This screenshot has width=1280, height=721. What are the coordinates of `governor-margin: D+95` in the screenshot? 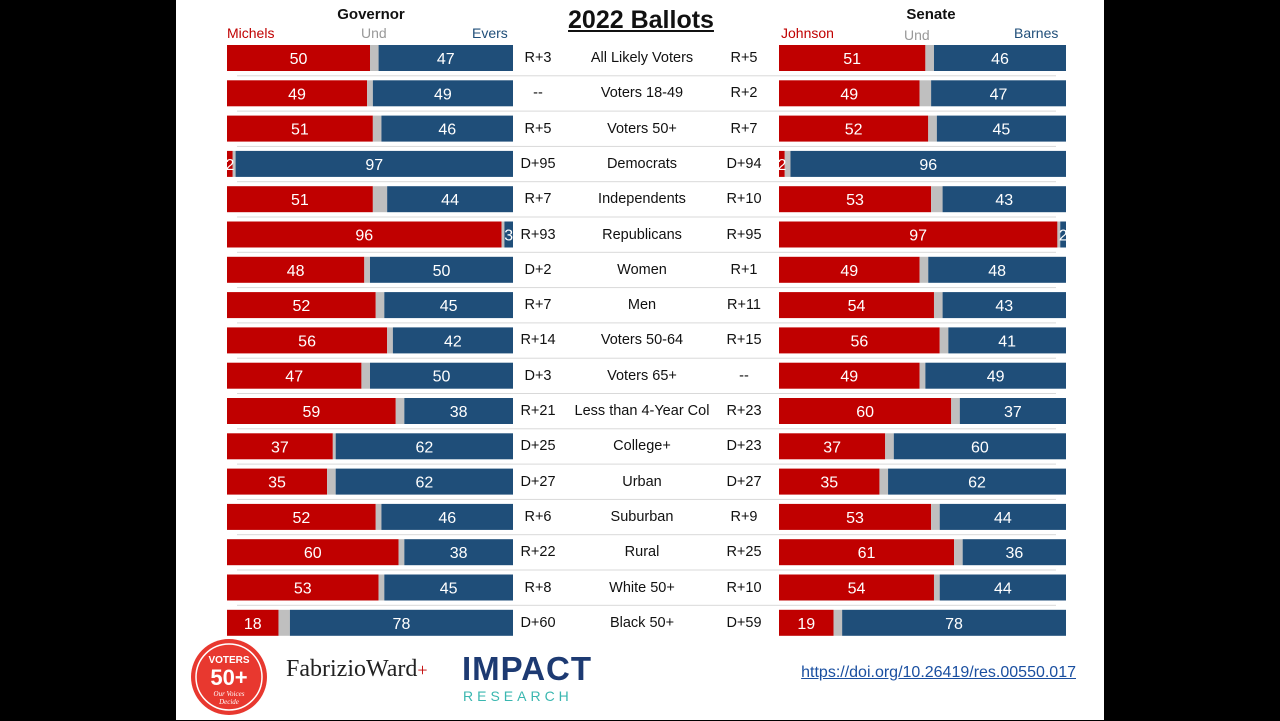 It's located at (538, 163).